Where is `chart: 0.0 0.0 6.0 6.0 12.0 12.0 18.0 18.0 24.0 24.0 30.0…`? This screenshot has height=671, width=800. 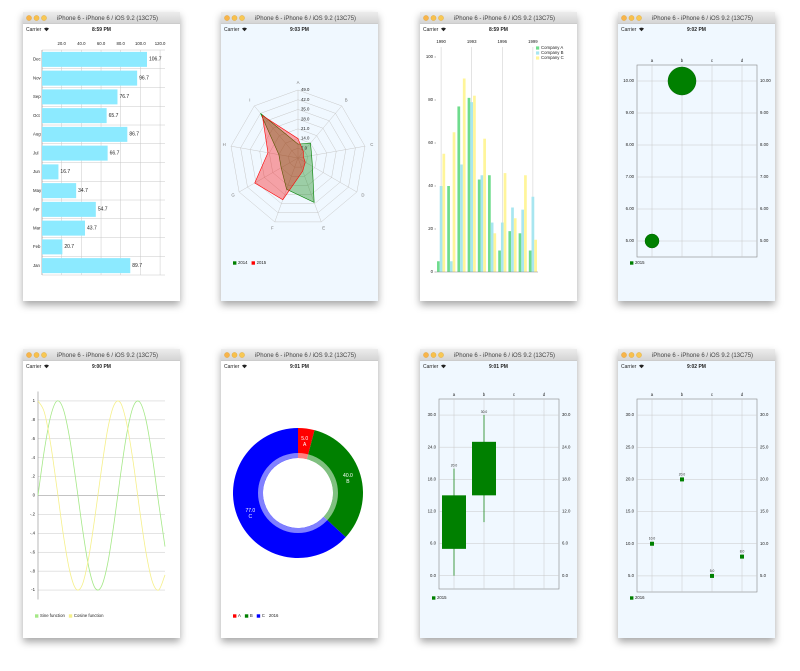 chart: 0.0 0.0 6.0 6.0 12.0 12.0 18.0 18.0 24.0 24.0 30.0… is located at coordinates (499, 496).